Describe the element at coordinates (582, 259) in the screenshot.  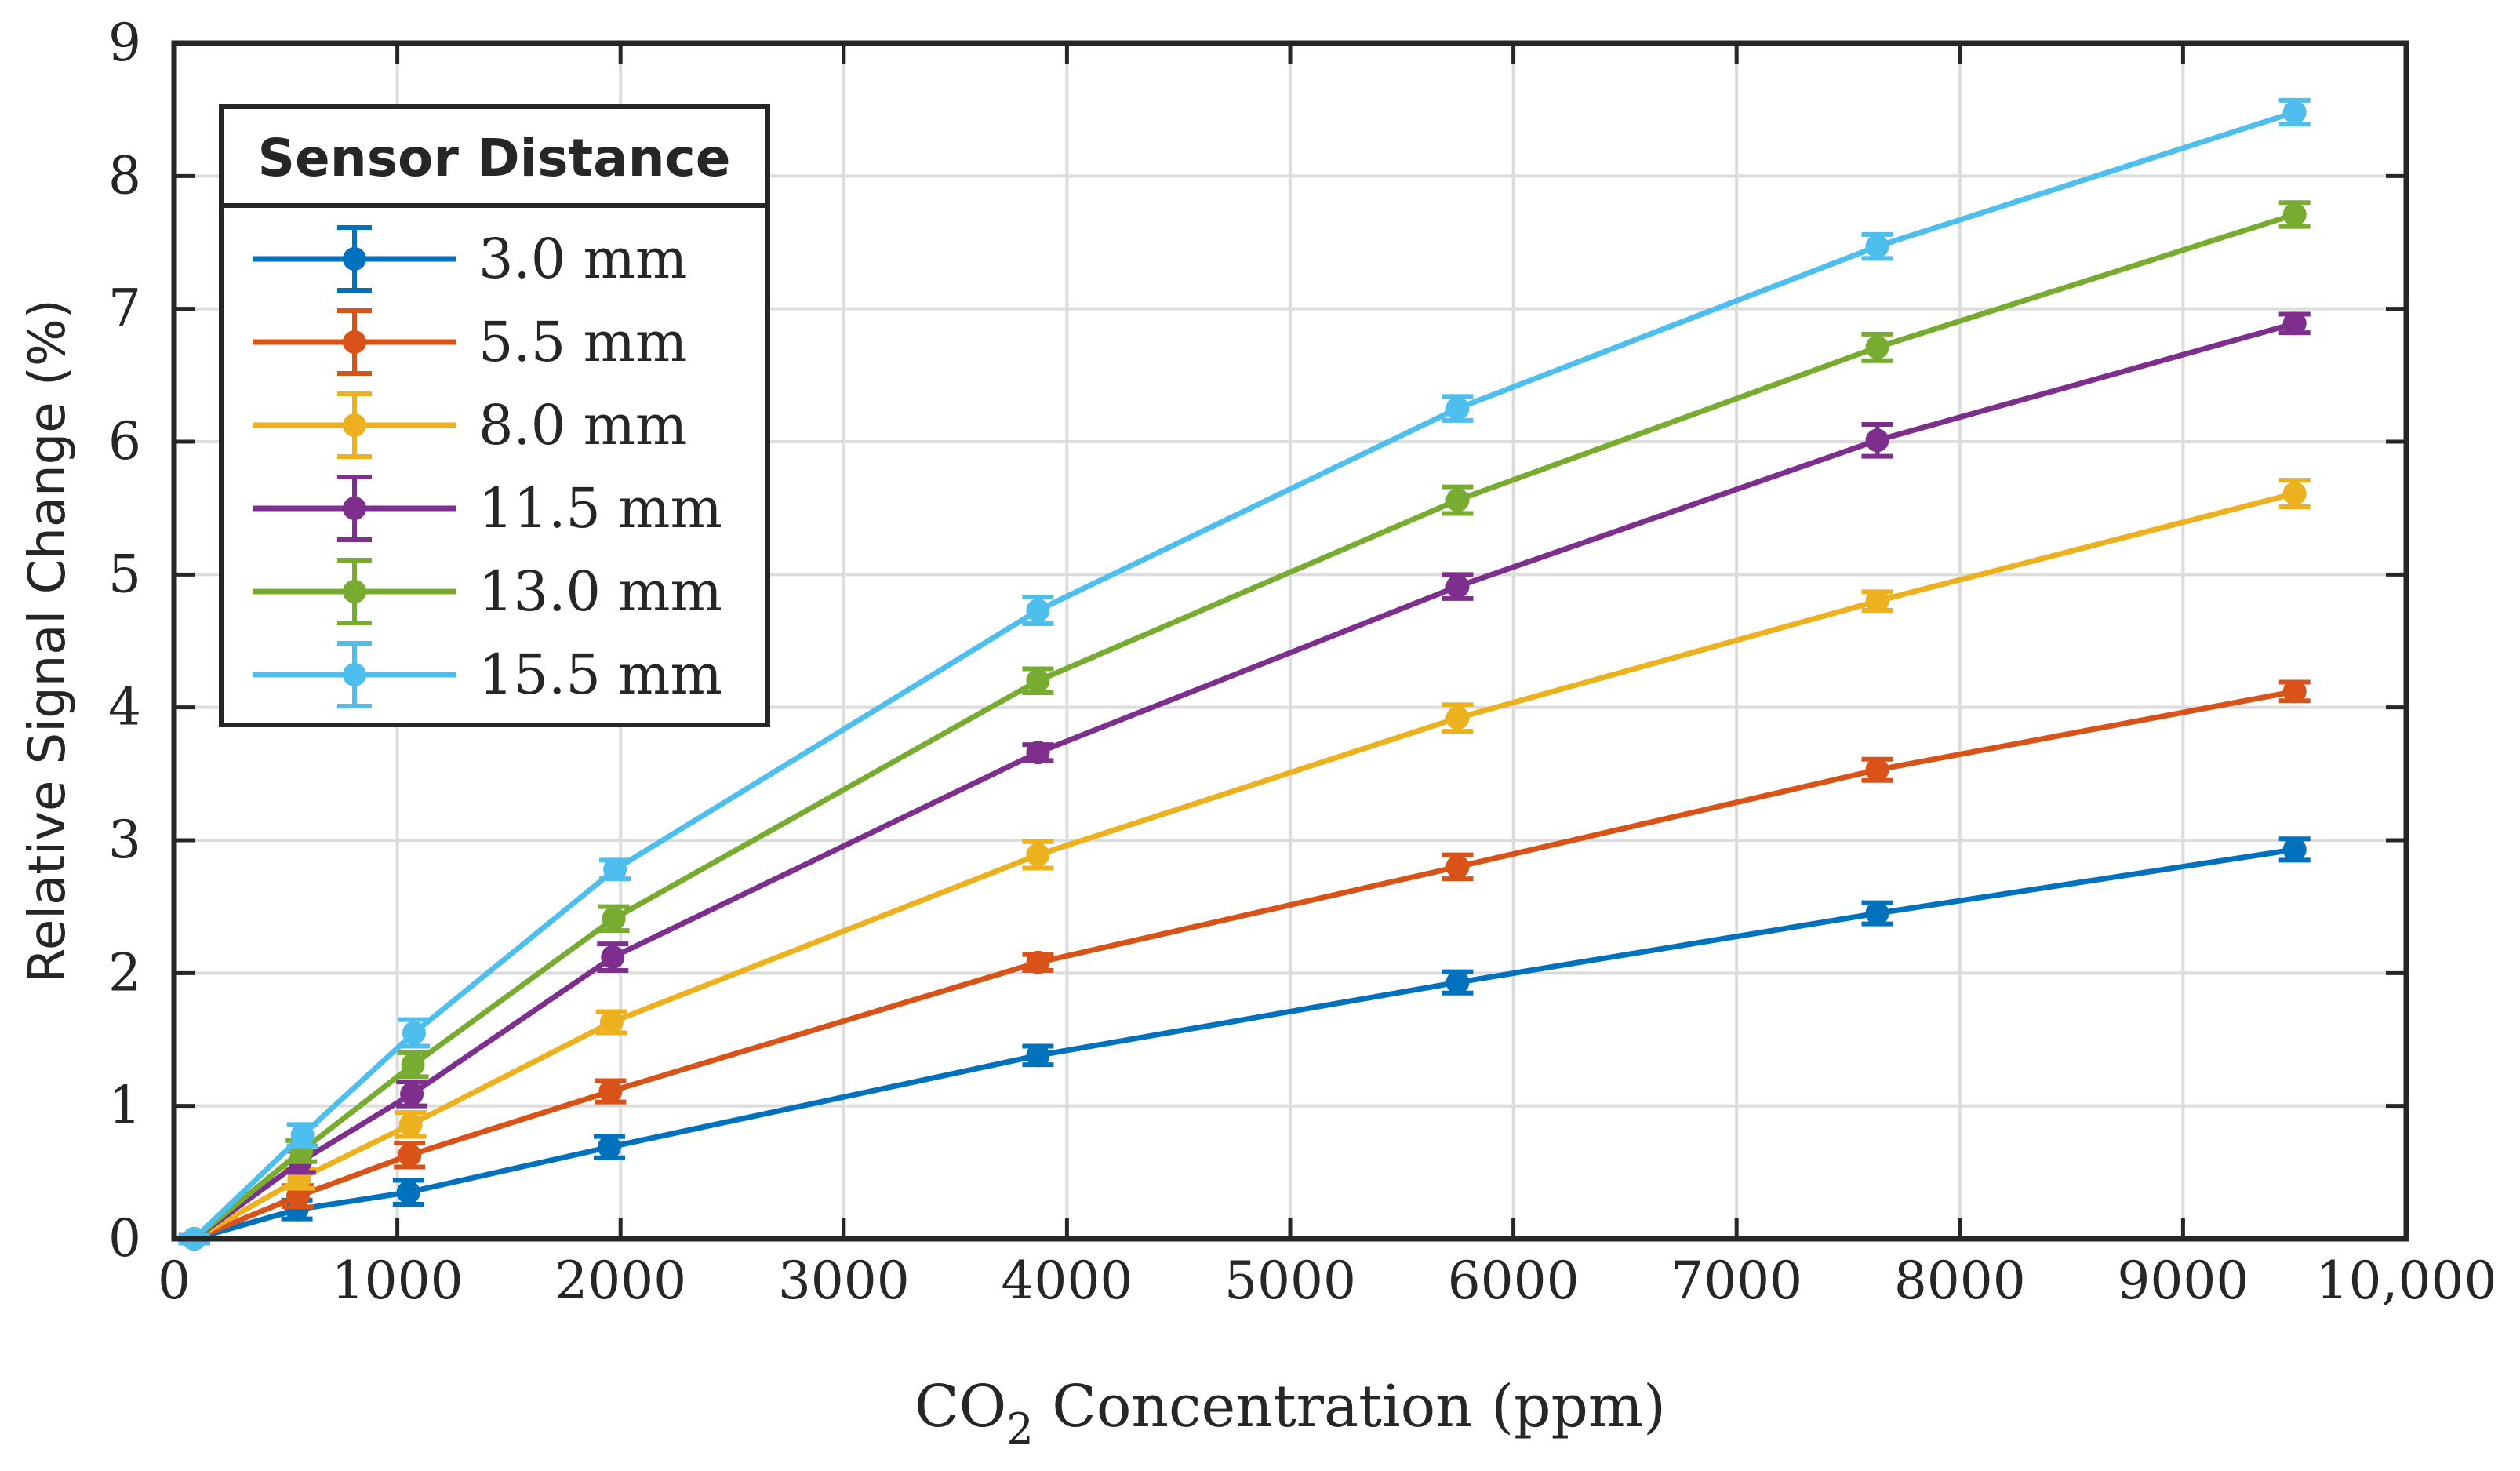
I see `legend-label: 3.0 mm` at that location.